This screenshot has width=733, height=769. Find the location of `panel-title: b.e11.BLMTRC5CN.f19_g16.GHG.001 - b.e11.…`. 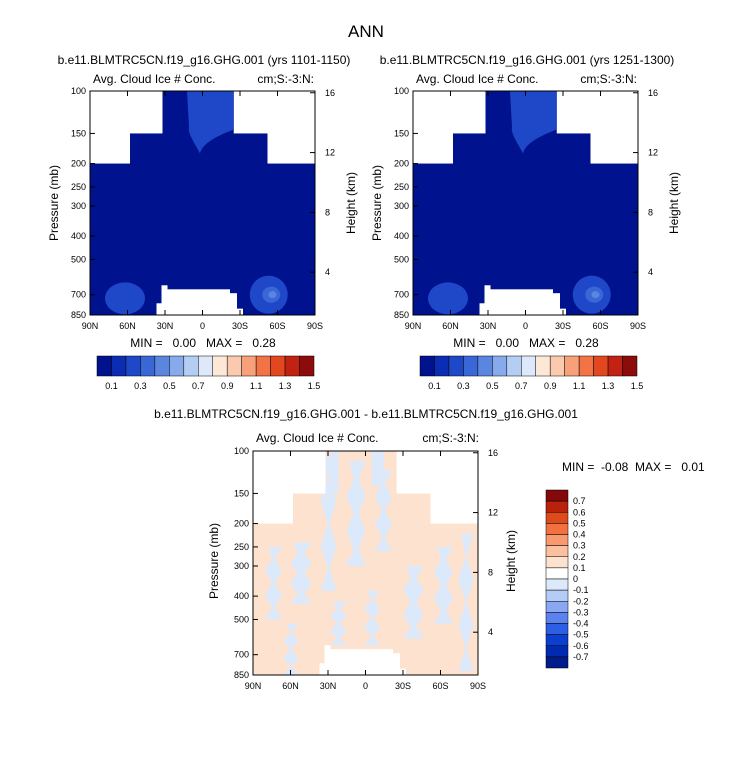

panel-title: b.e11.BLMTRC5CN.f19_g16.GHG.001 - b.e11.… is located at coordinates (366, 414).